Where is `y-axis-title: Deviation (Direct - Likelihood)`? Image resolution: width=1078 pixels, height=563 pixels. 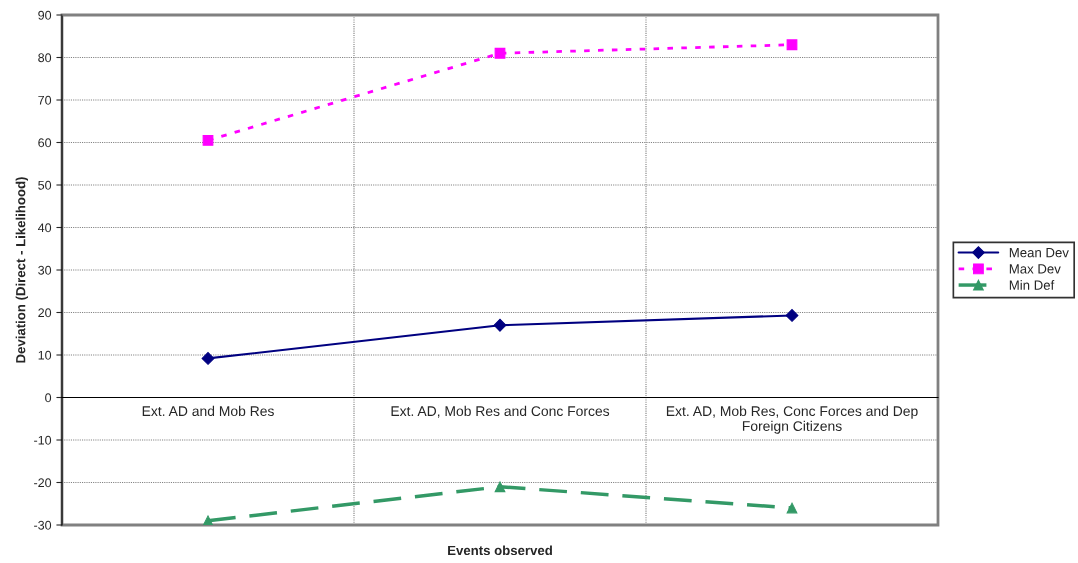 y-axis-title: Deviation (Direct - Likelihood) is located at coordinates (21, 270).